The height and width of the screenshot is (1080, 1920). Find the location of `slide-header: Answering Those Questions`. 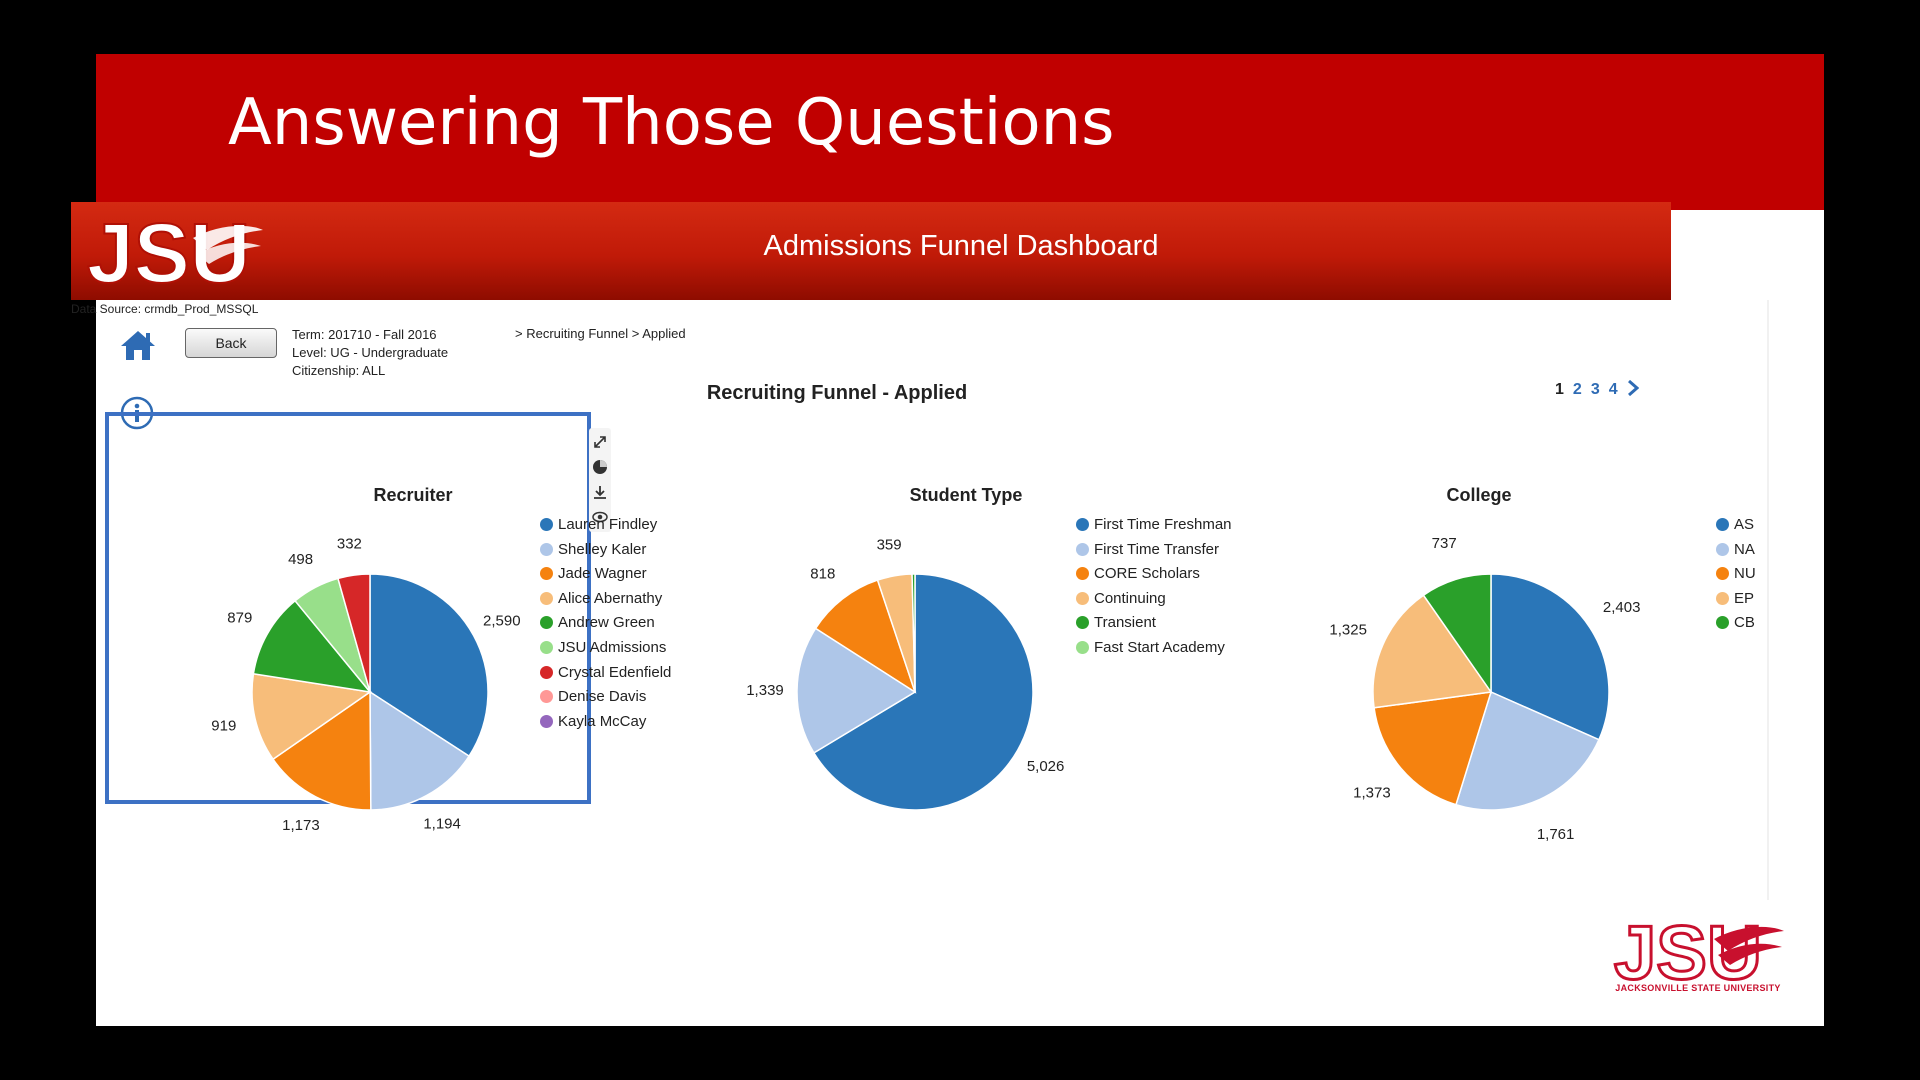

slide-header: Answering Those Questions is located at coordinates (960, 132).